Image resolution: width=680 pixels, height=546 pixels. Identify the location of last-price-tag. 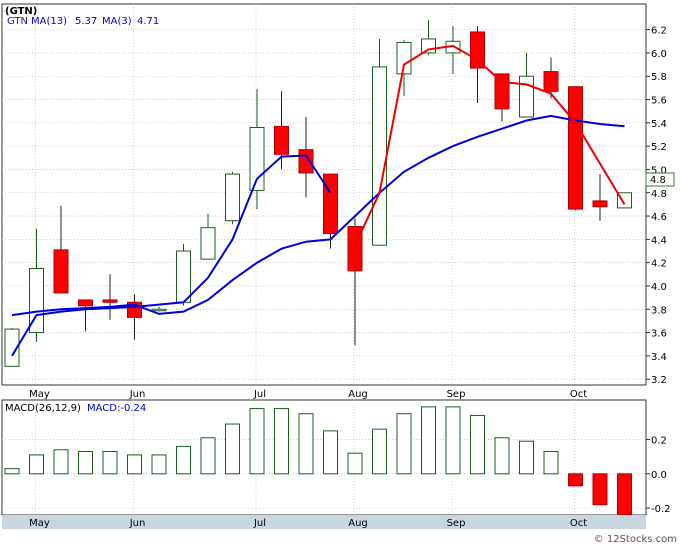
(660, 179).